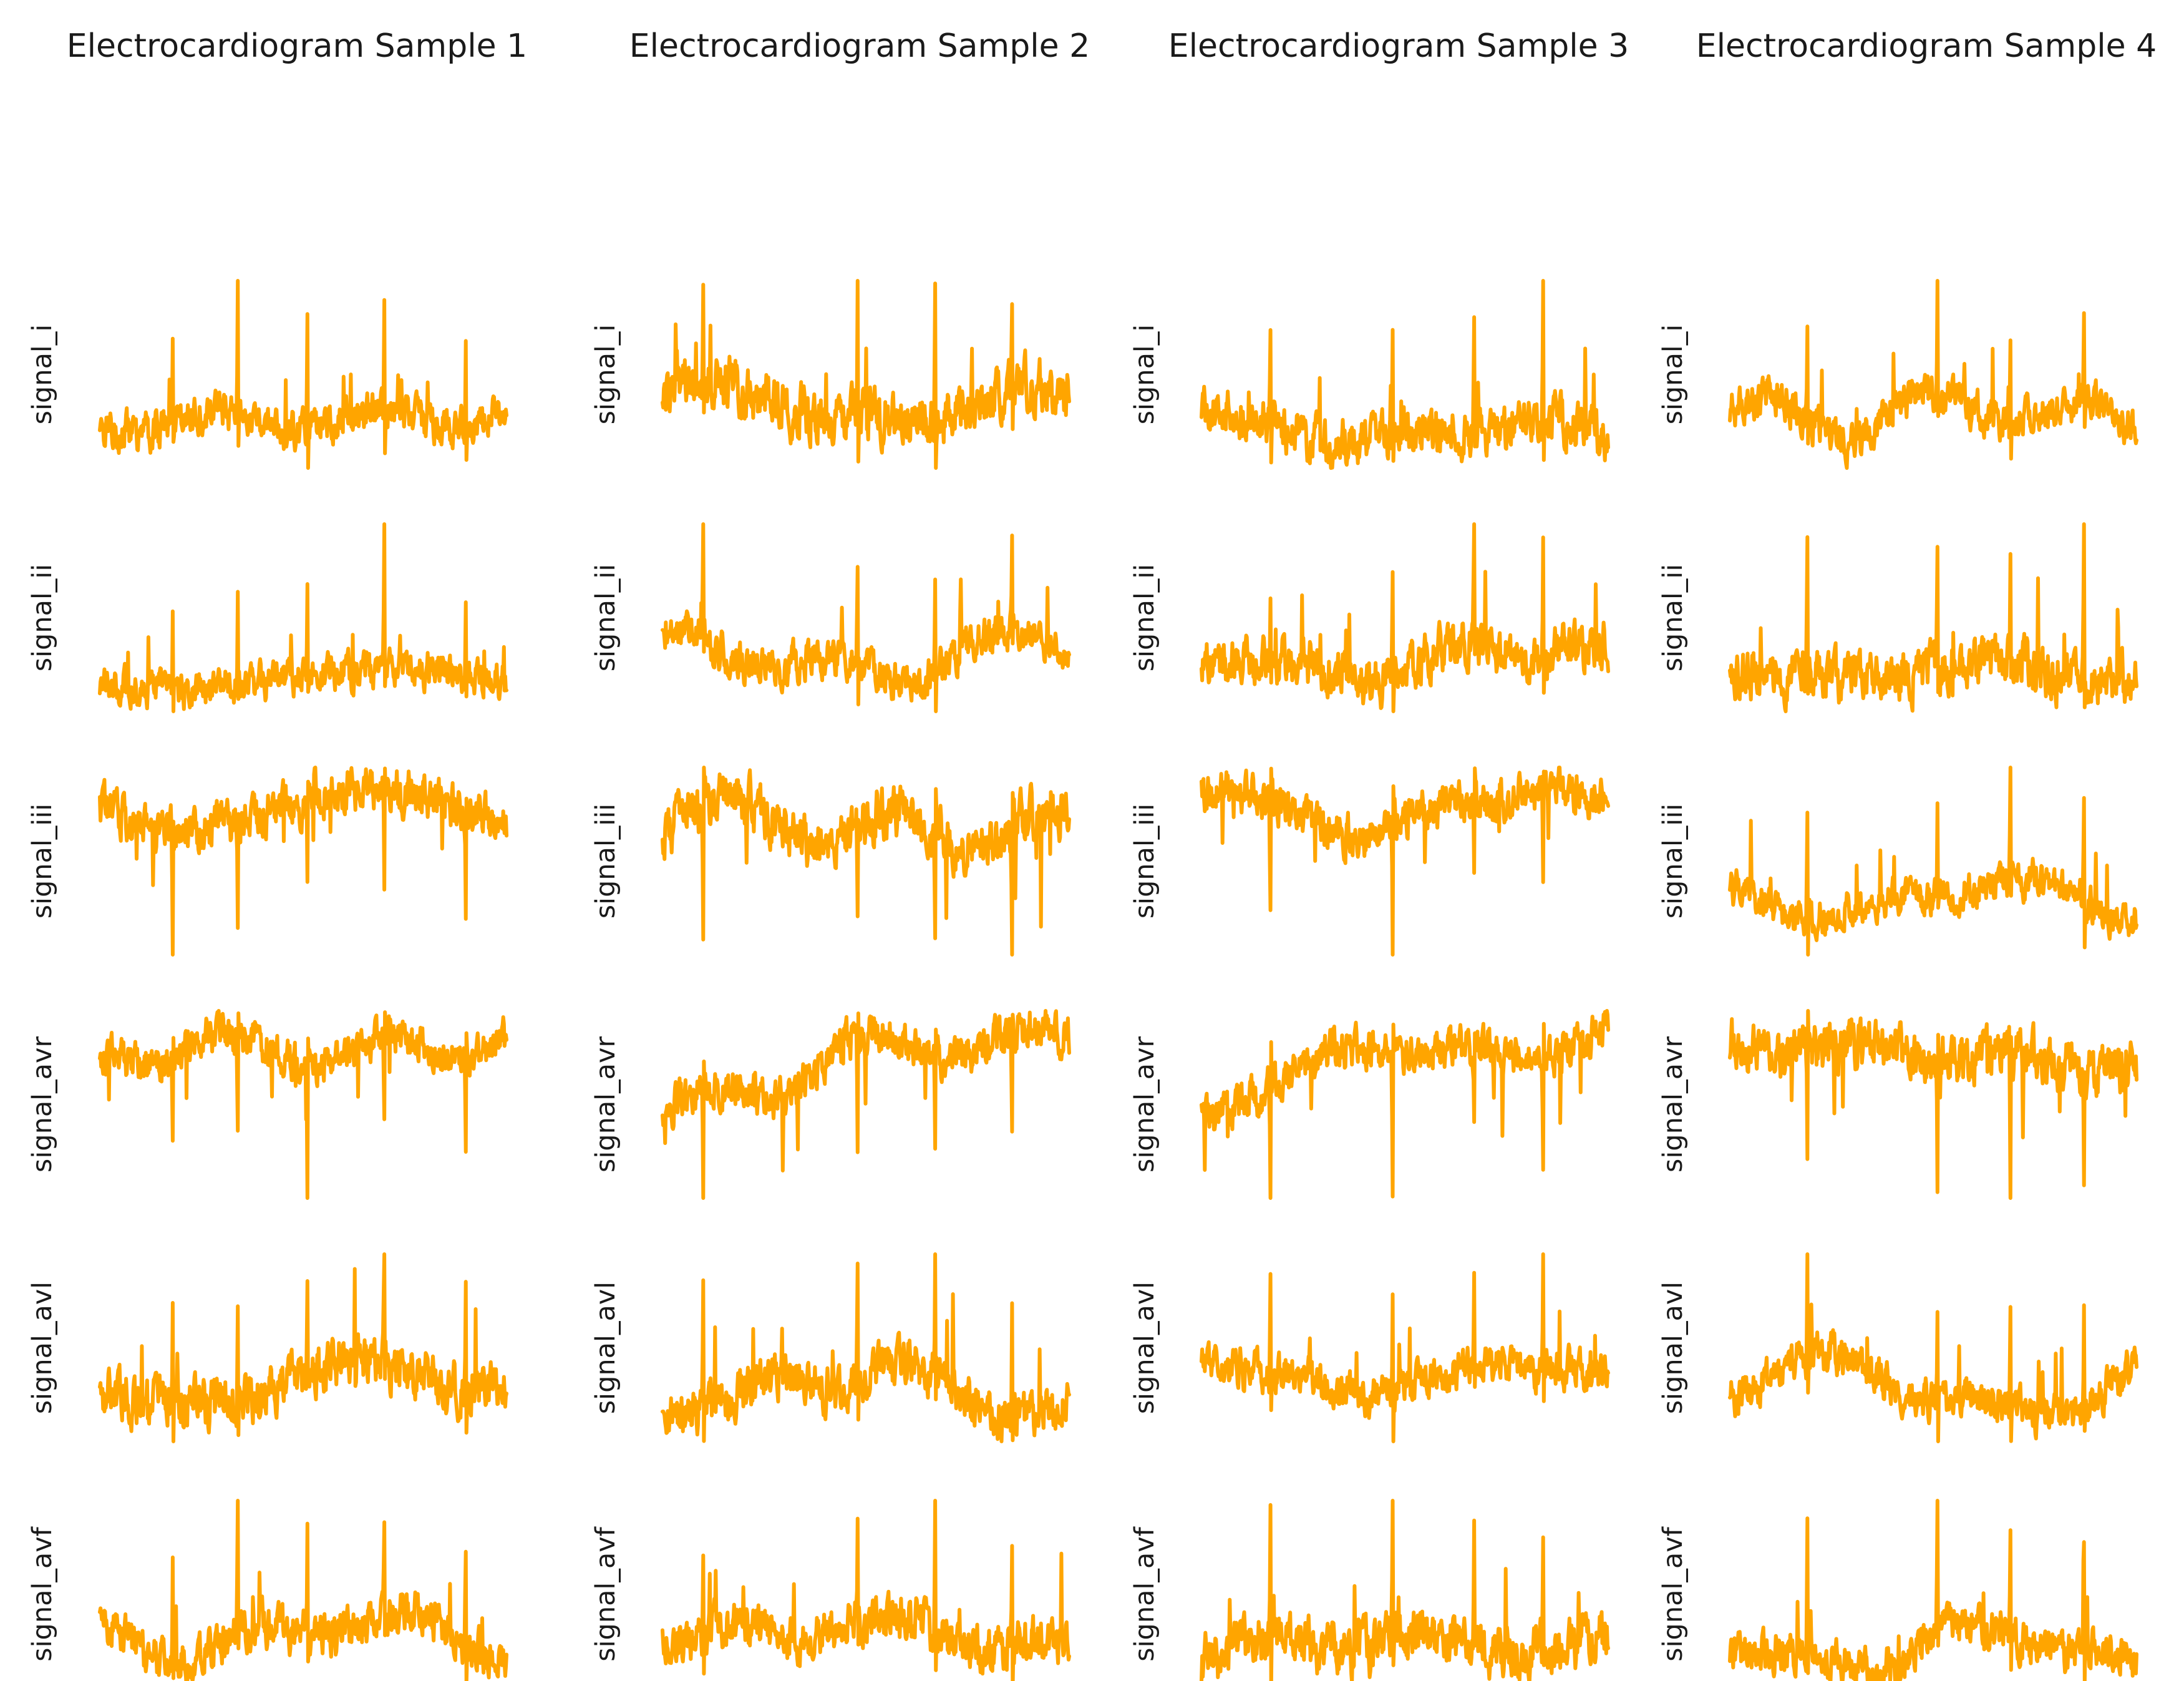  I want to click on column-title-4: Electrocardiogram Sample 4, so click(1926, 46).